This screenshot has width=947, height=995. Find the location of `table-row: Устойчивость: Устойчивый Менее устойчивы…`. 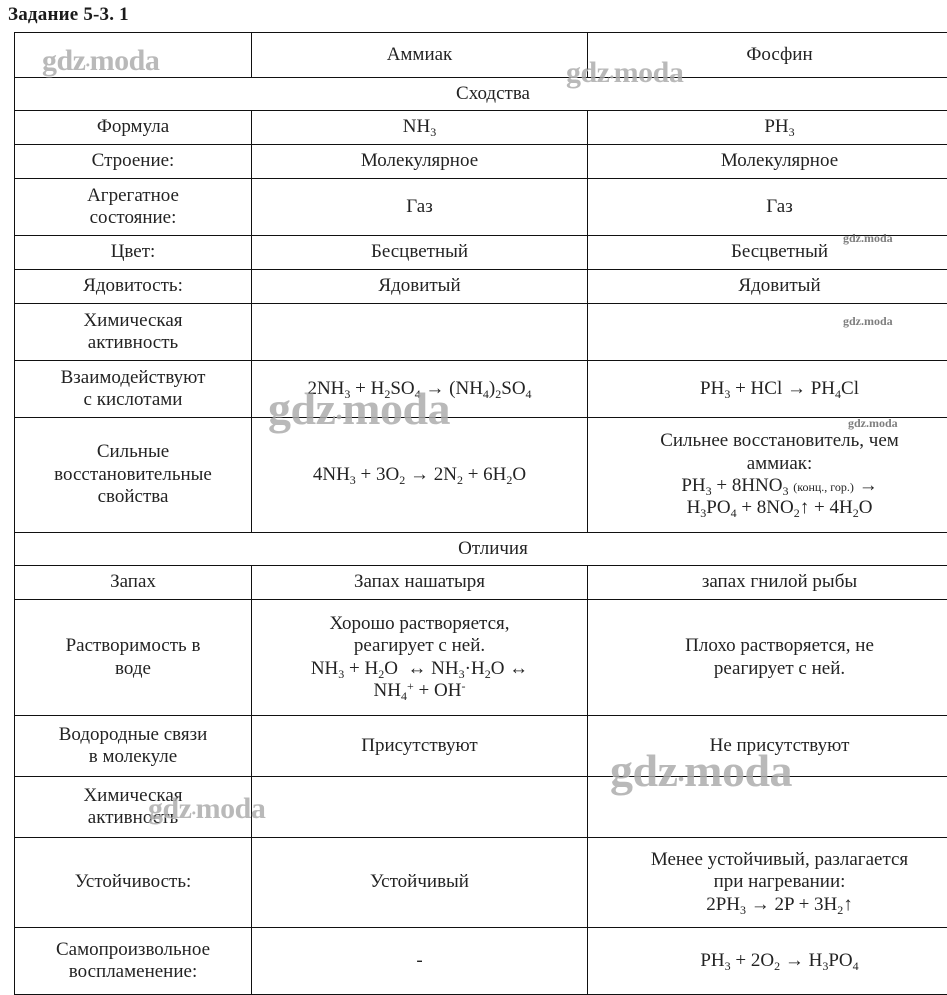

table-row: Устойчивость: Устойчивый Менее устойчивы… is located at coordinates (481, 883).